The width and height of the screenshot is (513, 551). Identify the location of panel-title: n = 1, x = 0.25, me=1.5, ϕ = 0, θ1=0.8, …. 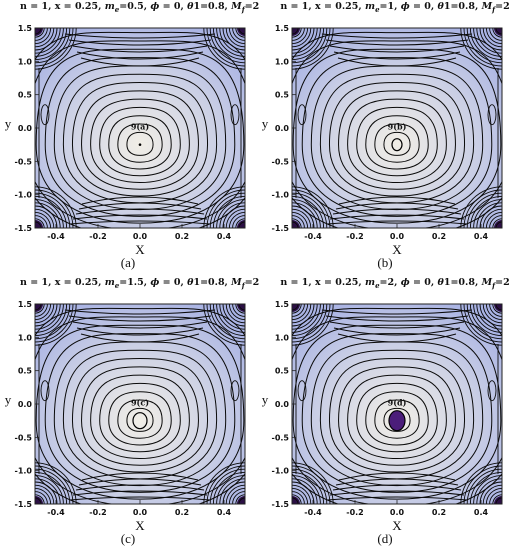
(140, 283).